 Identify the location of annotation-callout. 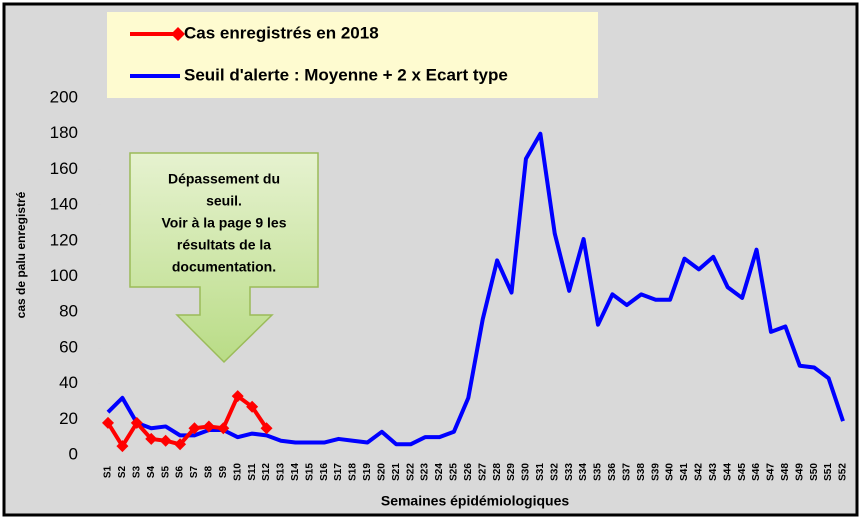
(224, 258).